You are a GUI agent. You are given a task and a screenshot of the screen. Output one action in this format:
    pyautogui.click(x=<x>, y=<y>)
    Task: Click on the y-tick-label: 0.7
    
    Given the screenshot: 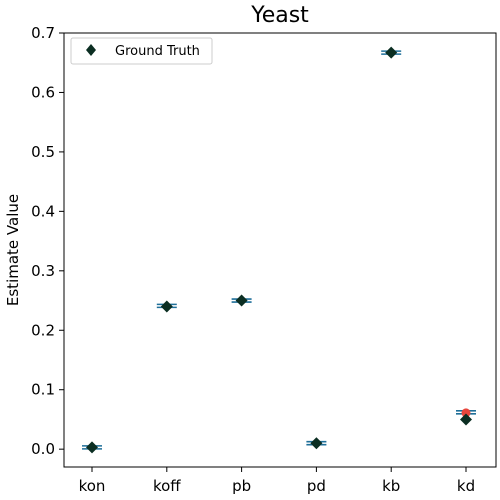 What is the action you would take?
    pyautogui.click(x=43, y=33)
    